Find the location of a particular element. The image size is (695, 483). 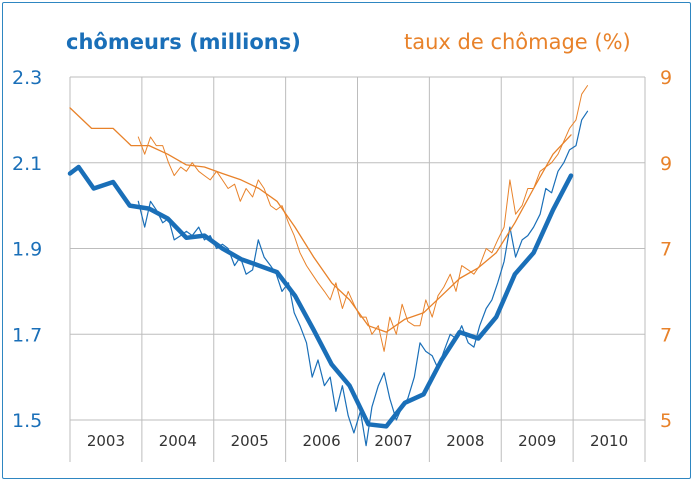

x-tick-label: 2003 is located at coordinates (106, 441).